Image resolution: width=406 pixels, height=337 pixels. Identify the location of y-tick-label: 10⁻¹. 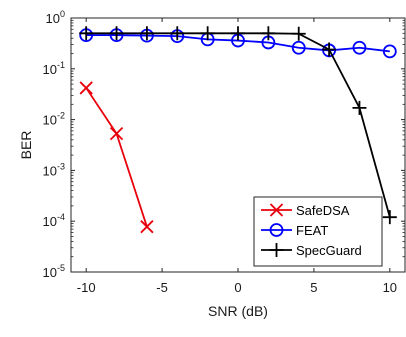
(54, 68).